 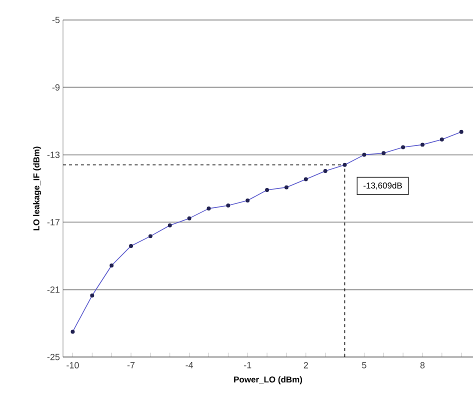 What do you see at coordinates (422, 365) in the screenshot?
I see `x-tick-label: 8` at bounding box center [422, 365].